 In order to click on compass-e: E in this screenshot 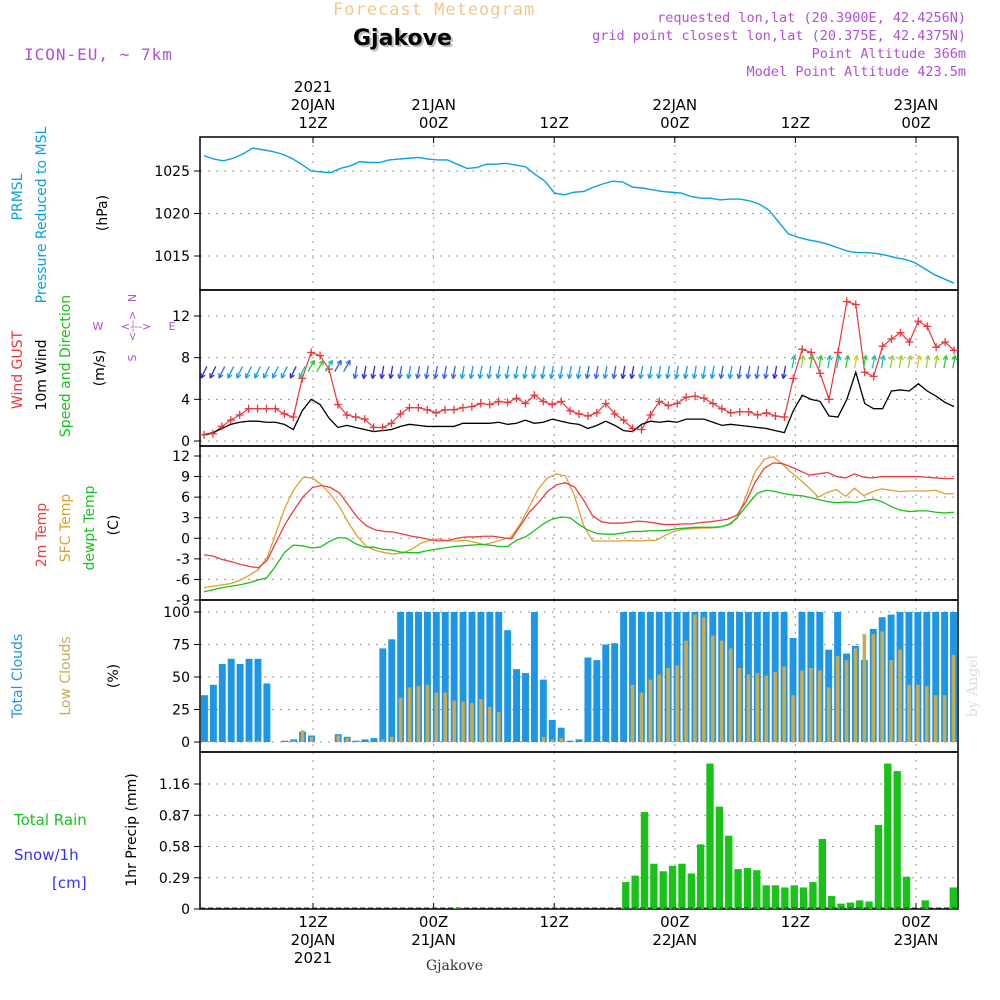, I will do `click(172, 326)`.